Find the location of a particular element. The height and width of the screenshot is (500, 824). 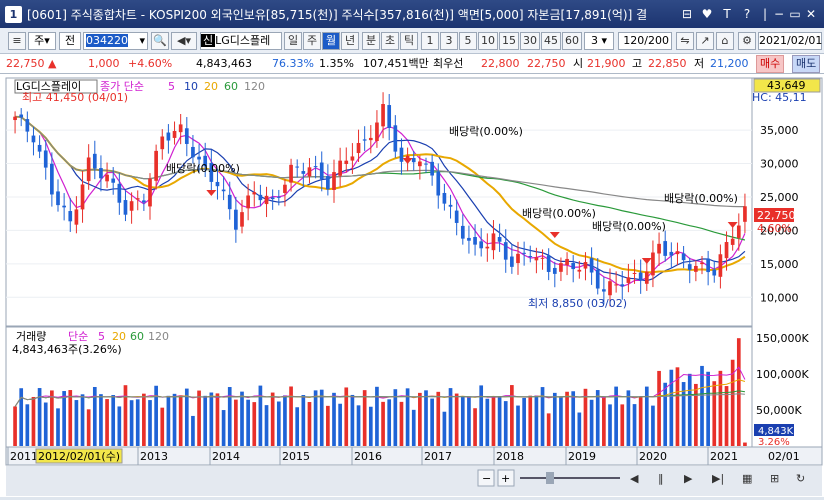

x-axis-year: 2013 is located at coordinates (154, 456).